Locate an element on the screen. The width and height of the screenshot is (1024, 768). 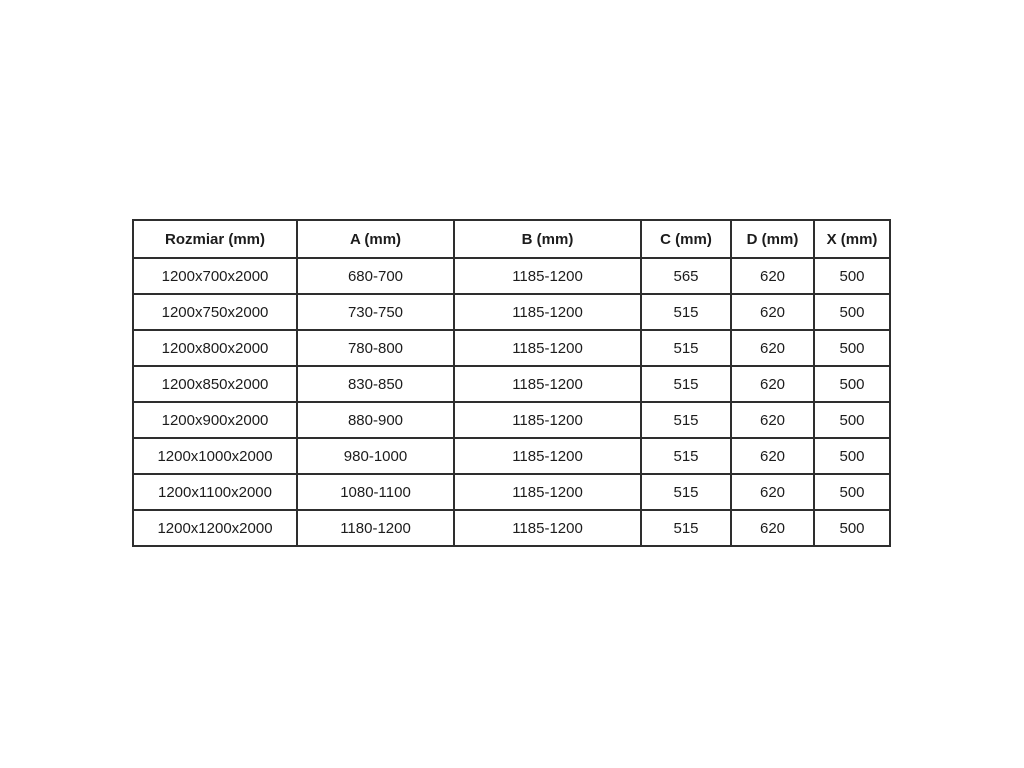
table-cell: 1200x1200x2000 is located at coordinates (215, 528).